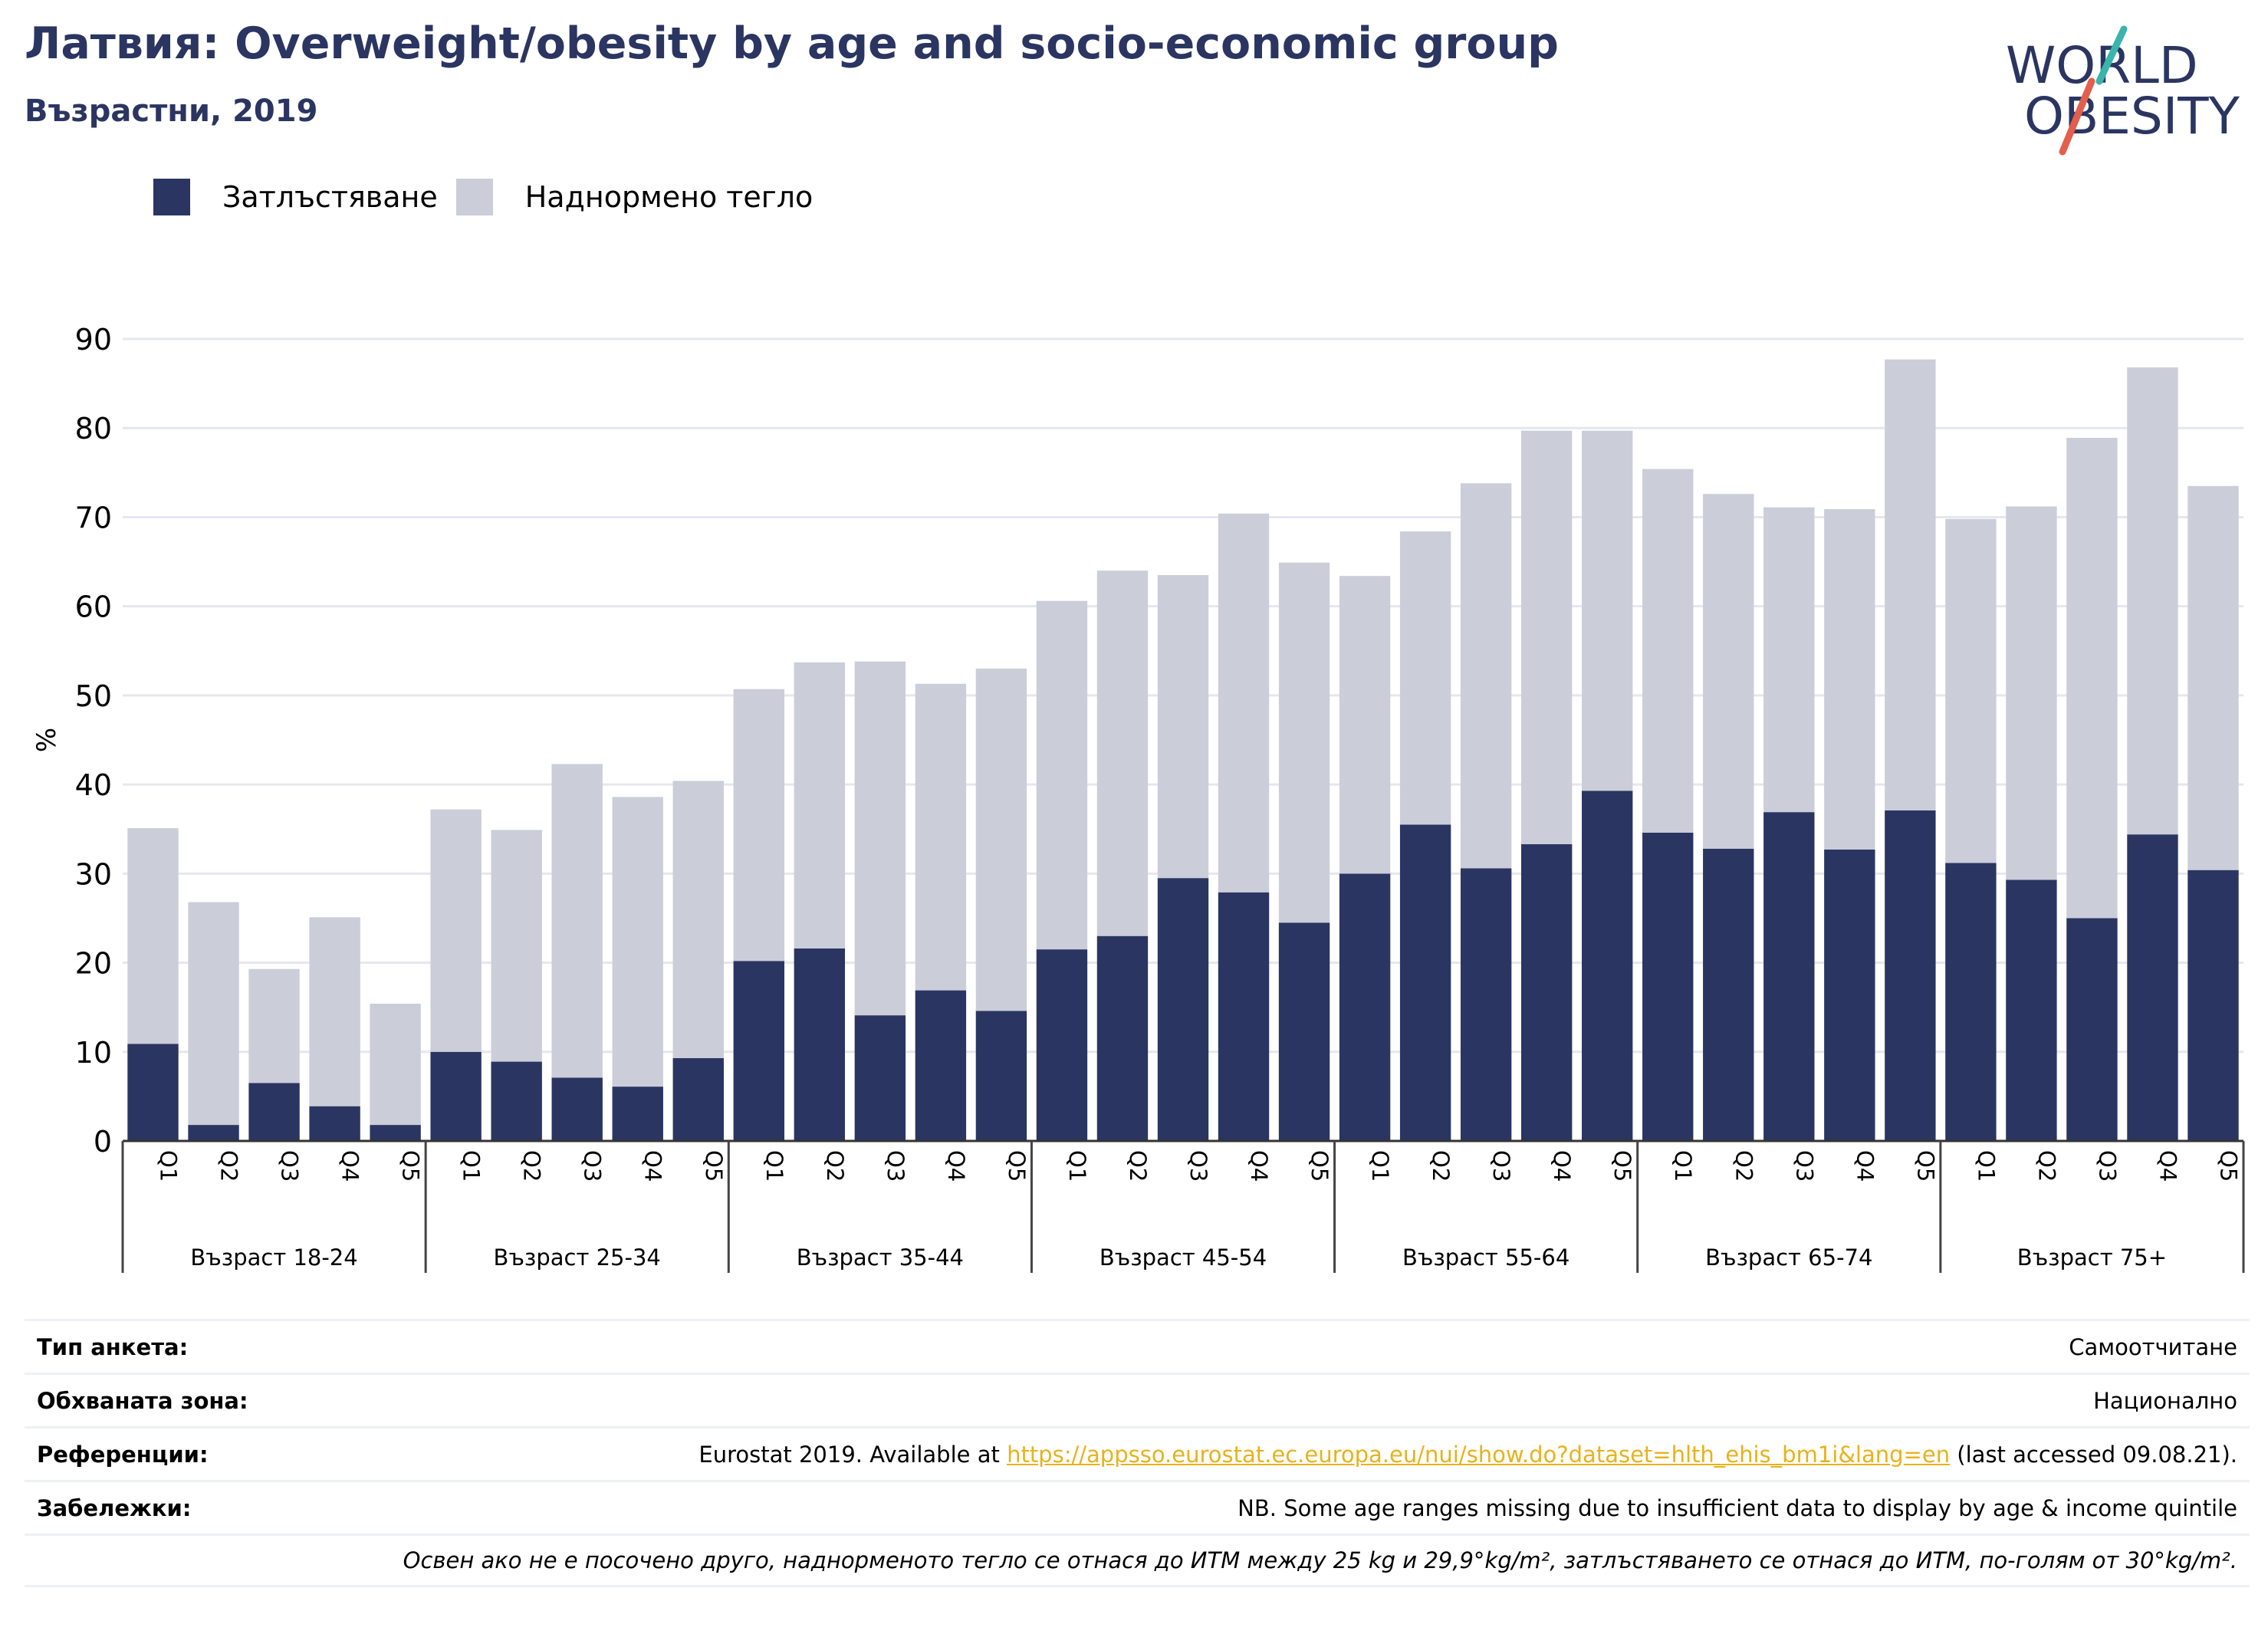 The image size is (2268, 1634). What do you see at coordinates (880, 1258) in the screenshot?
I see `group-label: Възраст 35-44` at bounding box center [880, 1258].